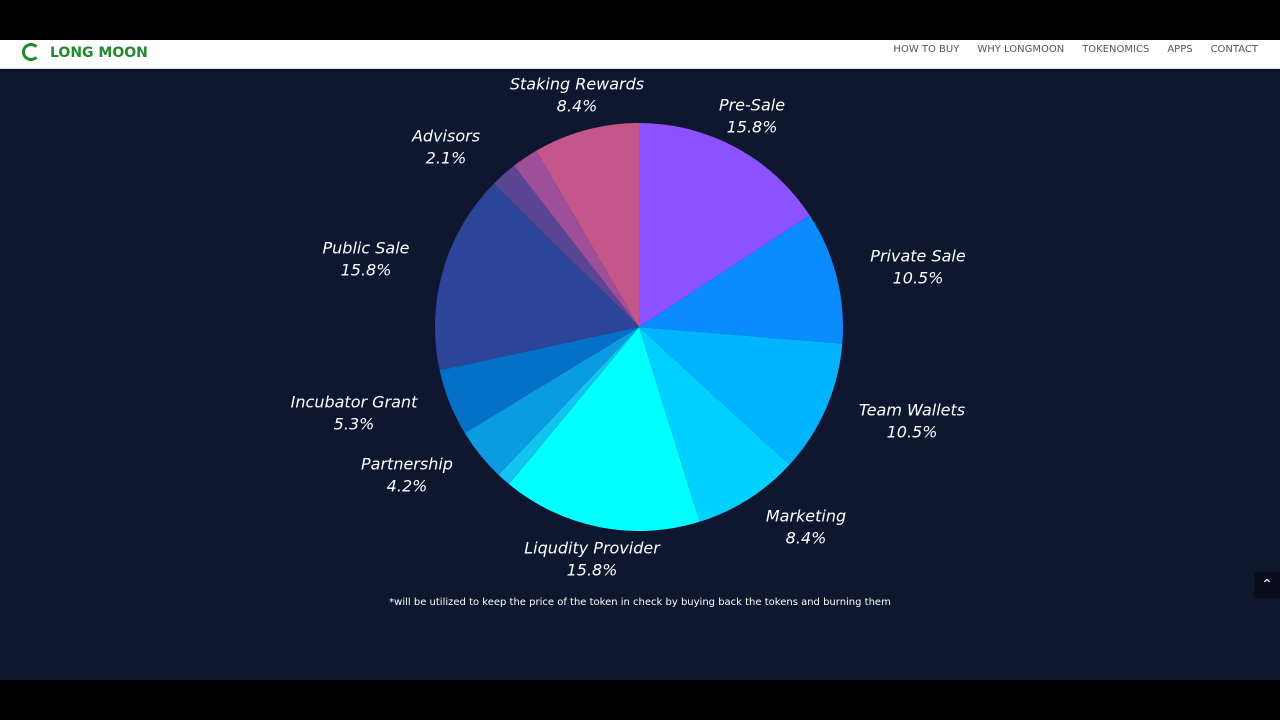  What do you see at coordinates (366, 248) in the screenshot?
I see `slice-label: Public Sale` at bounding box center [366, 248].